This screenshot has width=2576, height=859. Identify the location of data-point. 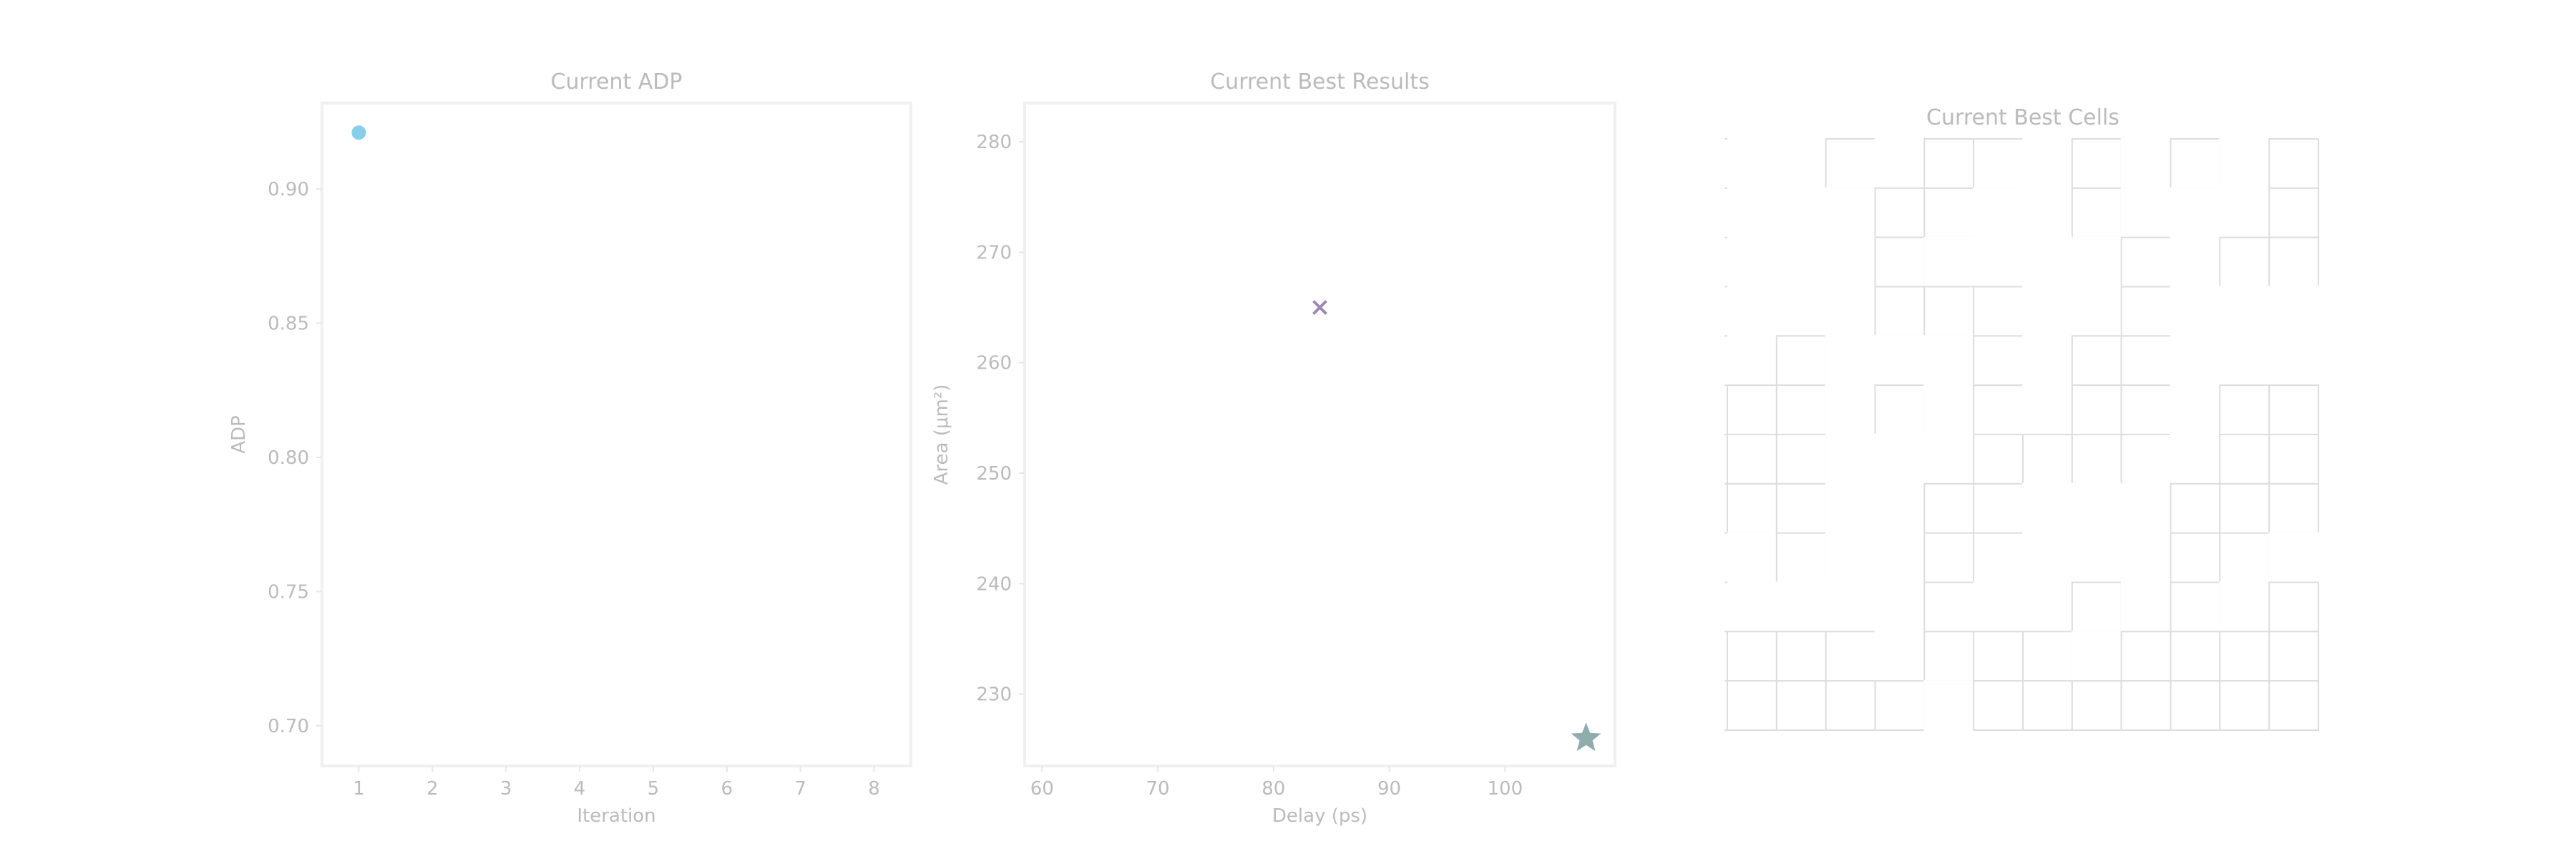
(1319, 307).